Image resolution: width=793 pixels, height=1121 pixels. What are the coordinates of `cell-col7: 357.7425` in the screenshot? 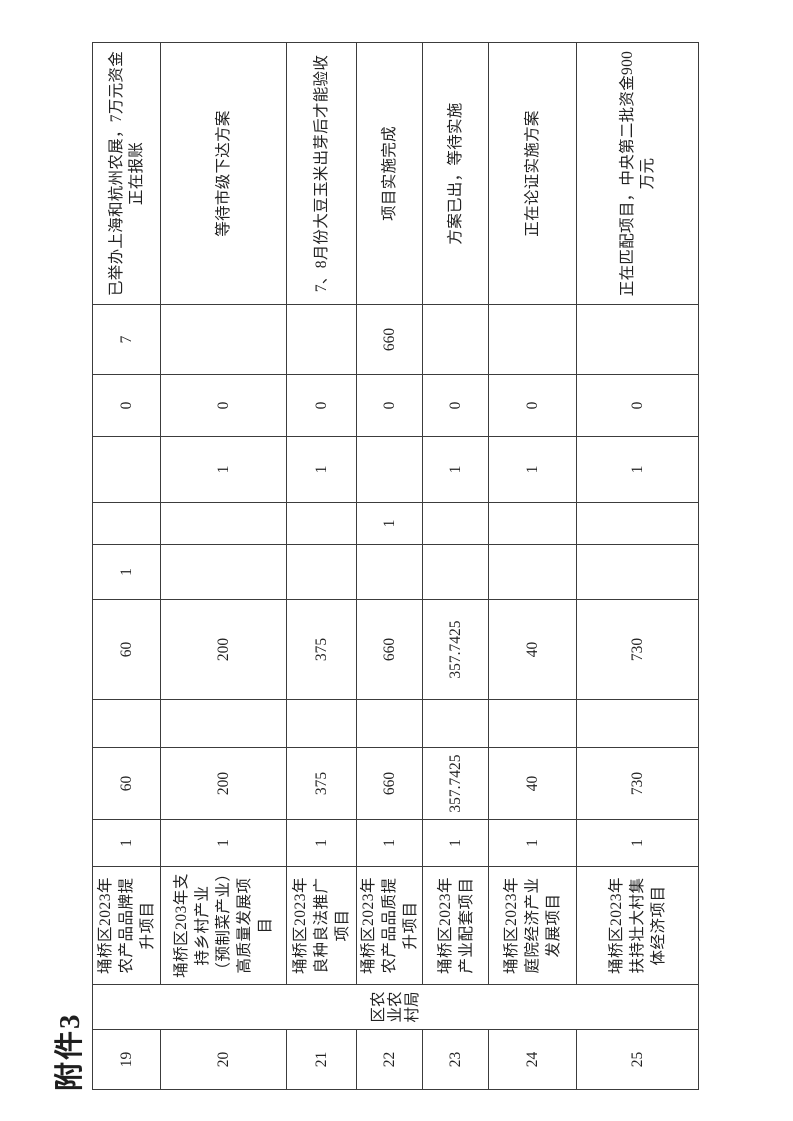 It's located at (455, 649).